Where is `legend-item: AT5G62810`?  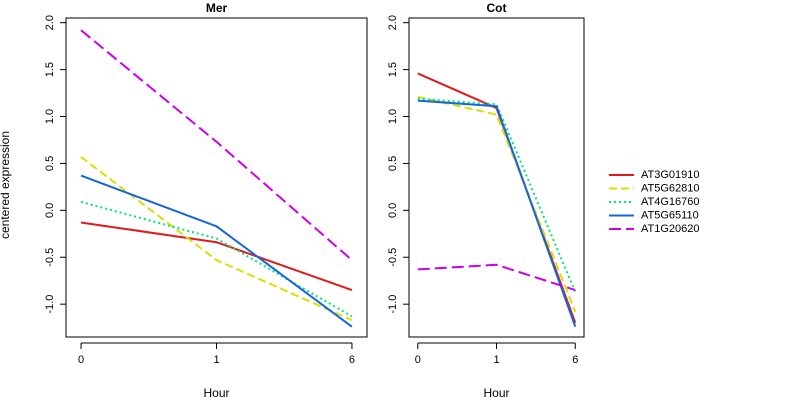
legend-item: AT5G62810 is located at coordinates (654, 188).